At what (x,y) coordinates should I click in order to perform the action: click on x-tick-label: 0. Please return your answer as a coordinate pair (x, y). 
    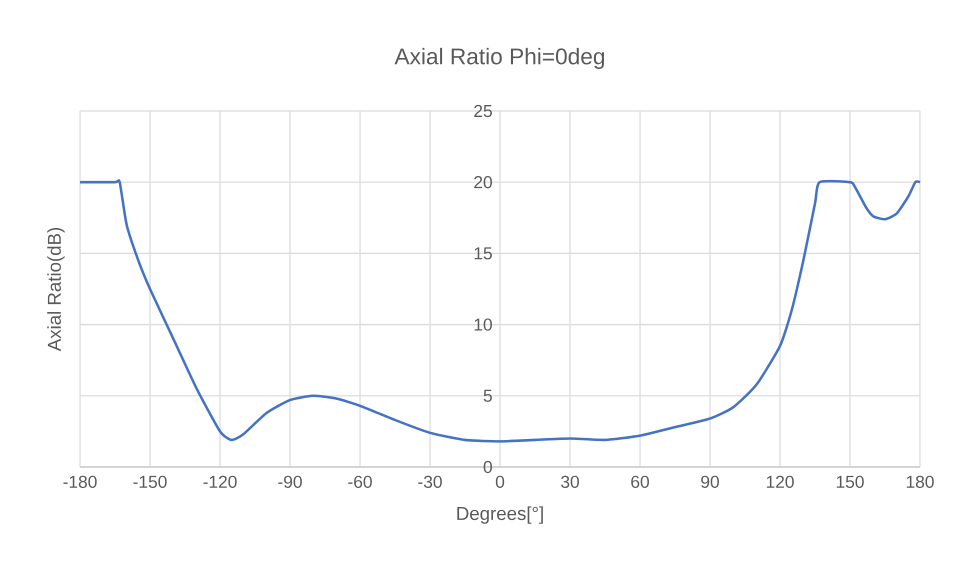
    Looking at the image, I should click on (500, 482).